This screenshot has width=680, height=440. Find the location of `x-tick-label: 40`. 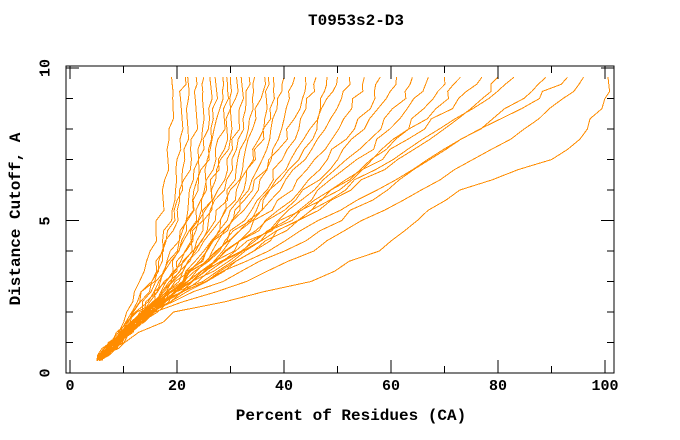

x-tick-label: 40 is located at coordinates (284, 386).